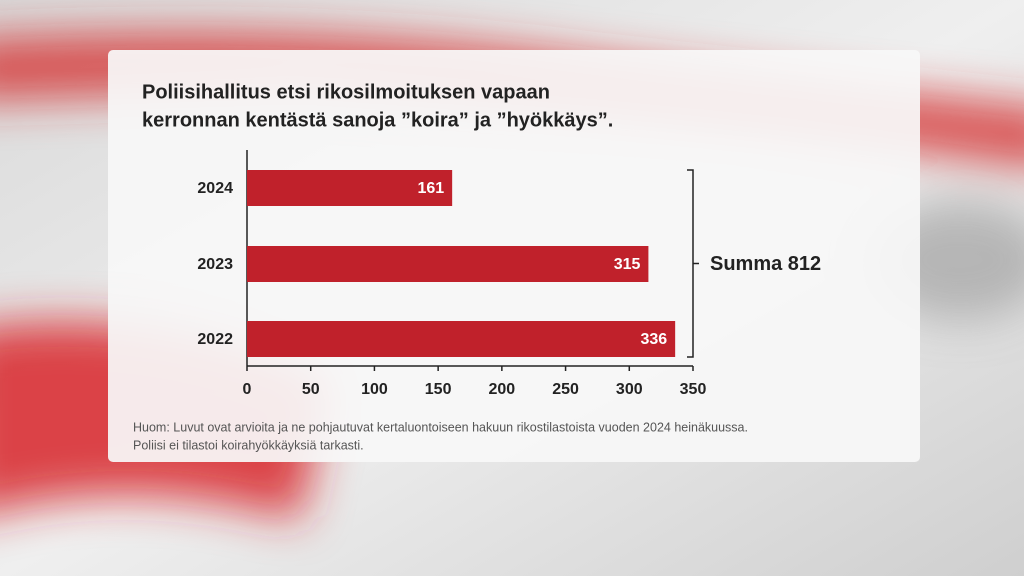  Describe the element at coordinates (765, 264) in the screenshot. I see `annotation: Summa 812` at that location.